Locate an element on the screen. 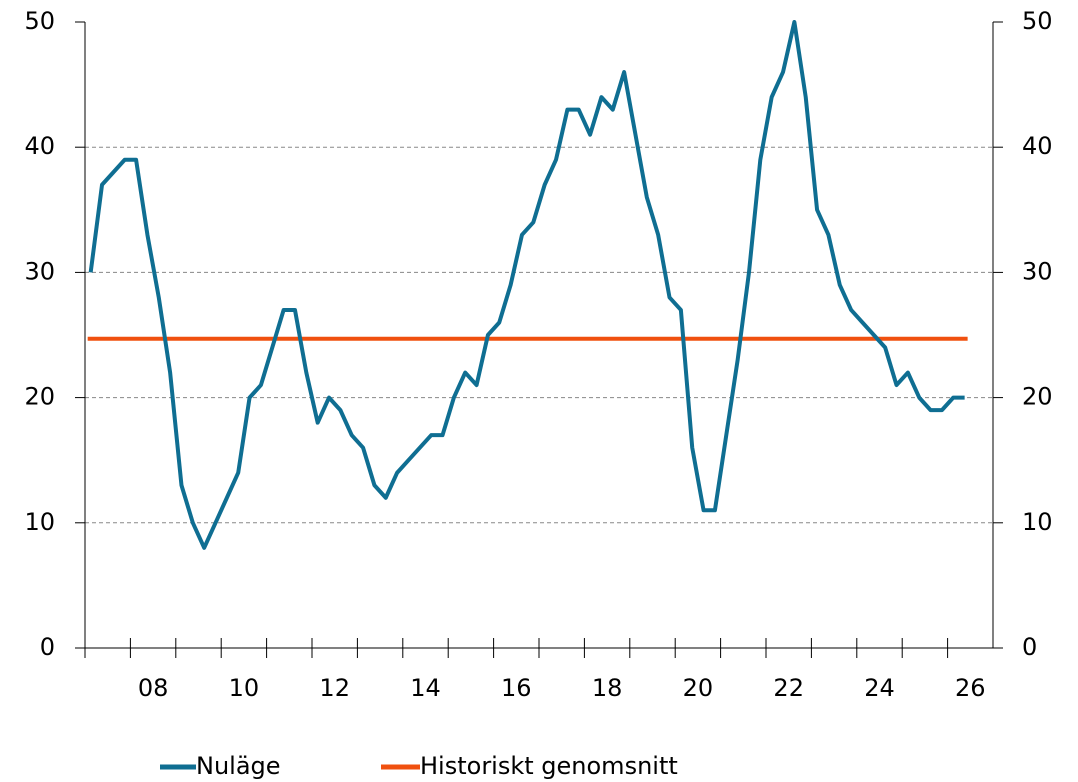  y2-tick-label: 50 is located at coordinates (1037, 21).